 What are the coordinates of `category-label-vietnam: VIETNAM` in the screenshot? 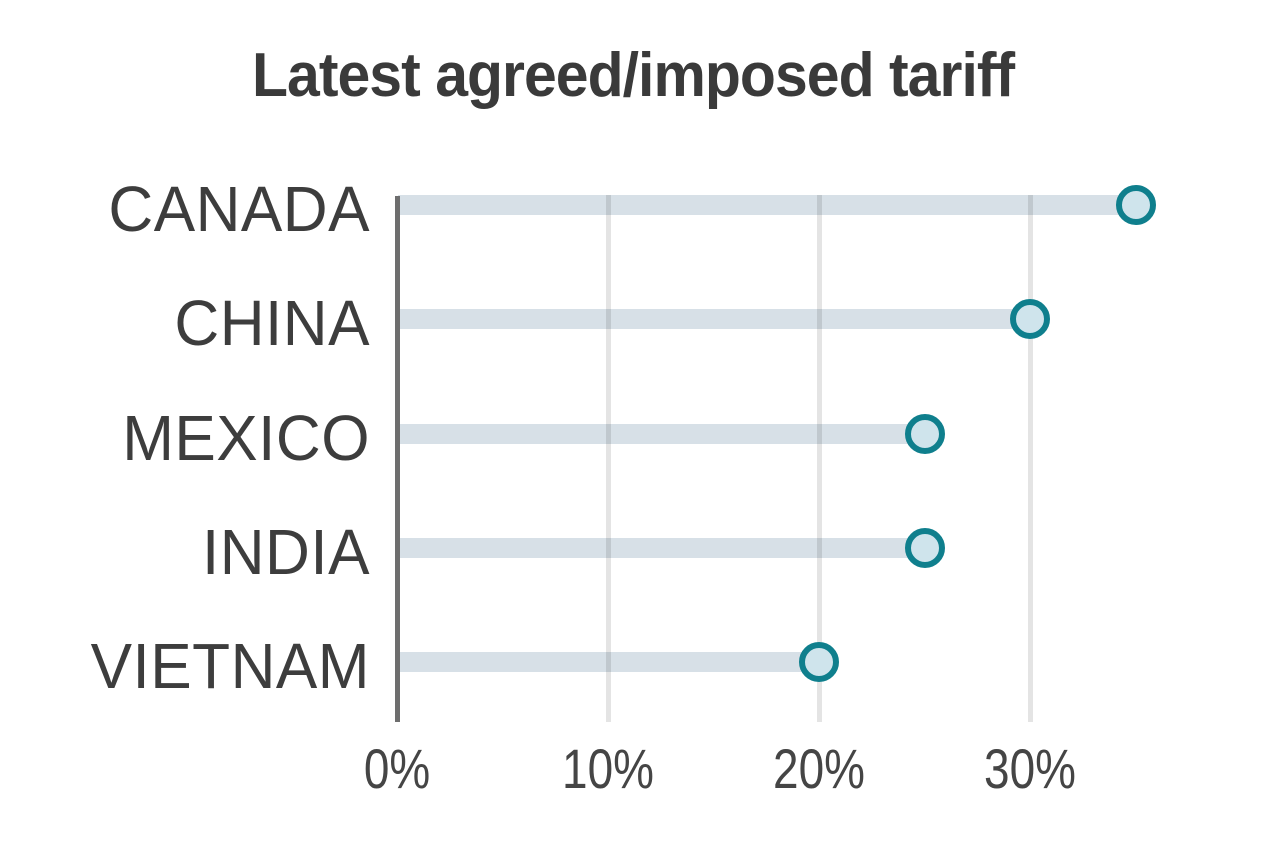 It's located at (230, 666).